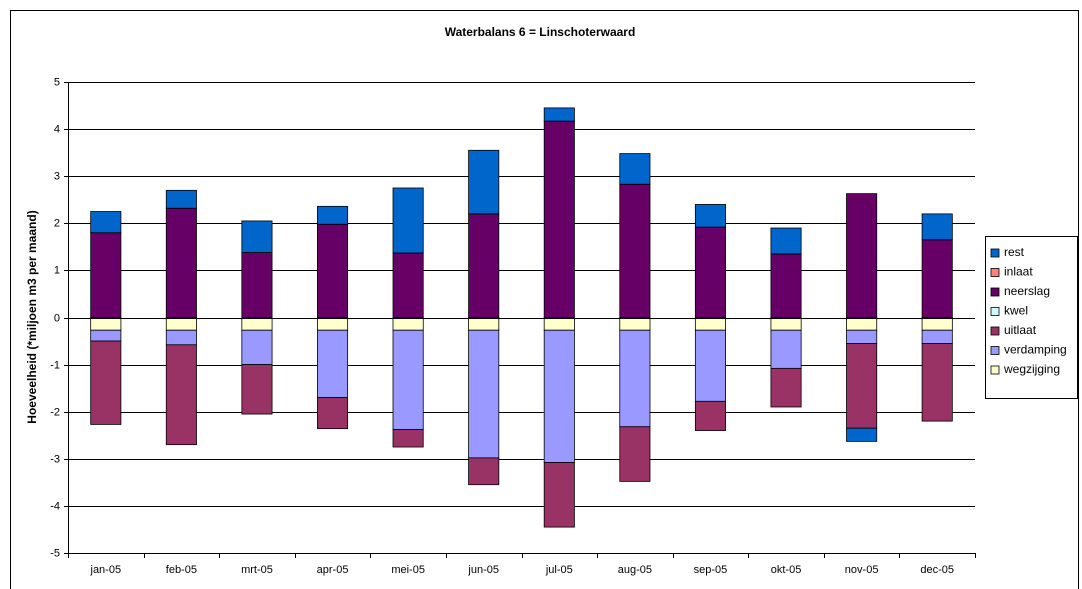  Describe the element at coordinates (55, 365) in the screenshot. I see `y-tick-label: -1` at that location.